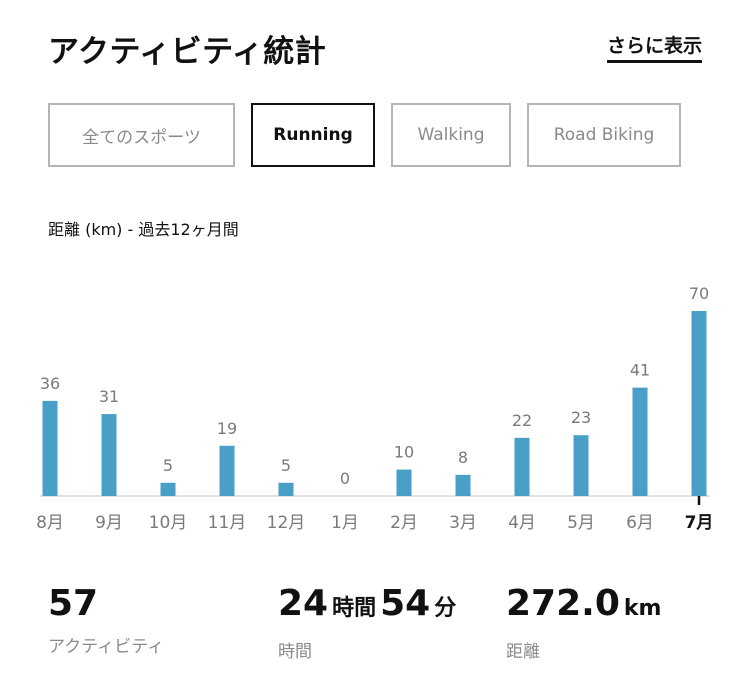 The height and width of the screenshot is (675, 750). What do you see at coordinates (581, 417) in the screenshot?
I see `value-label: 23` at bounding box center [581, 417].